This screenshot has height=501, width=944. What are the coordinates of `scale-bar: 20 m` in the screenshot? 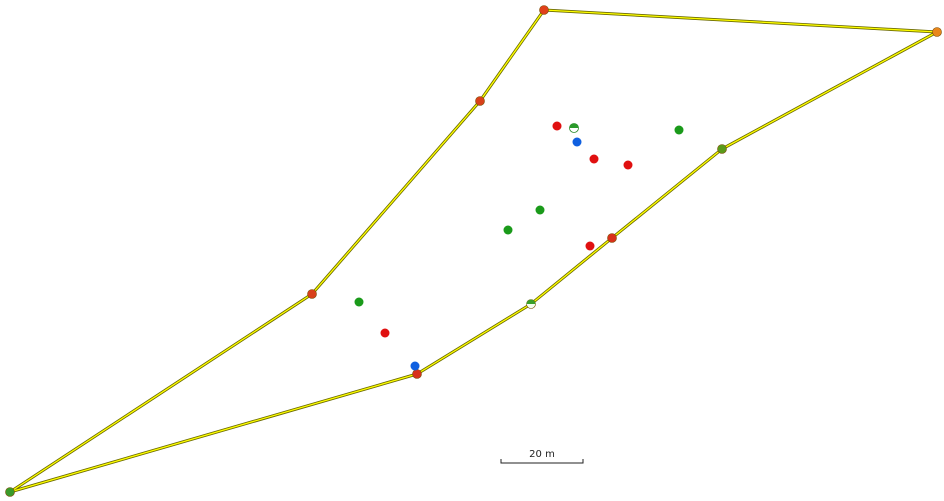 It's located at (542, 456).